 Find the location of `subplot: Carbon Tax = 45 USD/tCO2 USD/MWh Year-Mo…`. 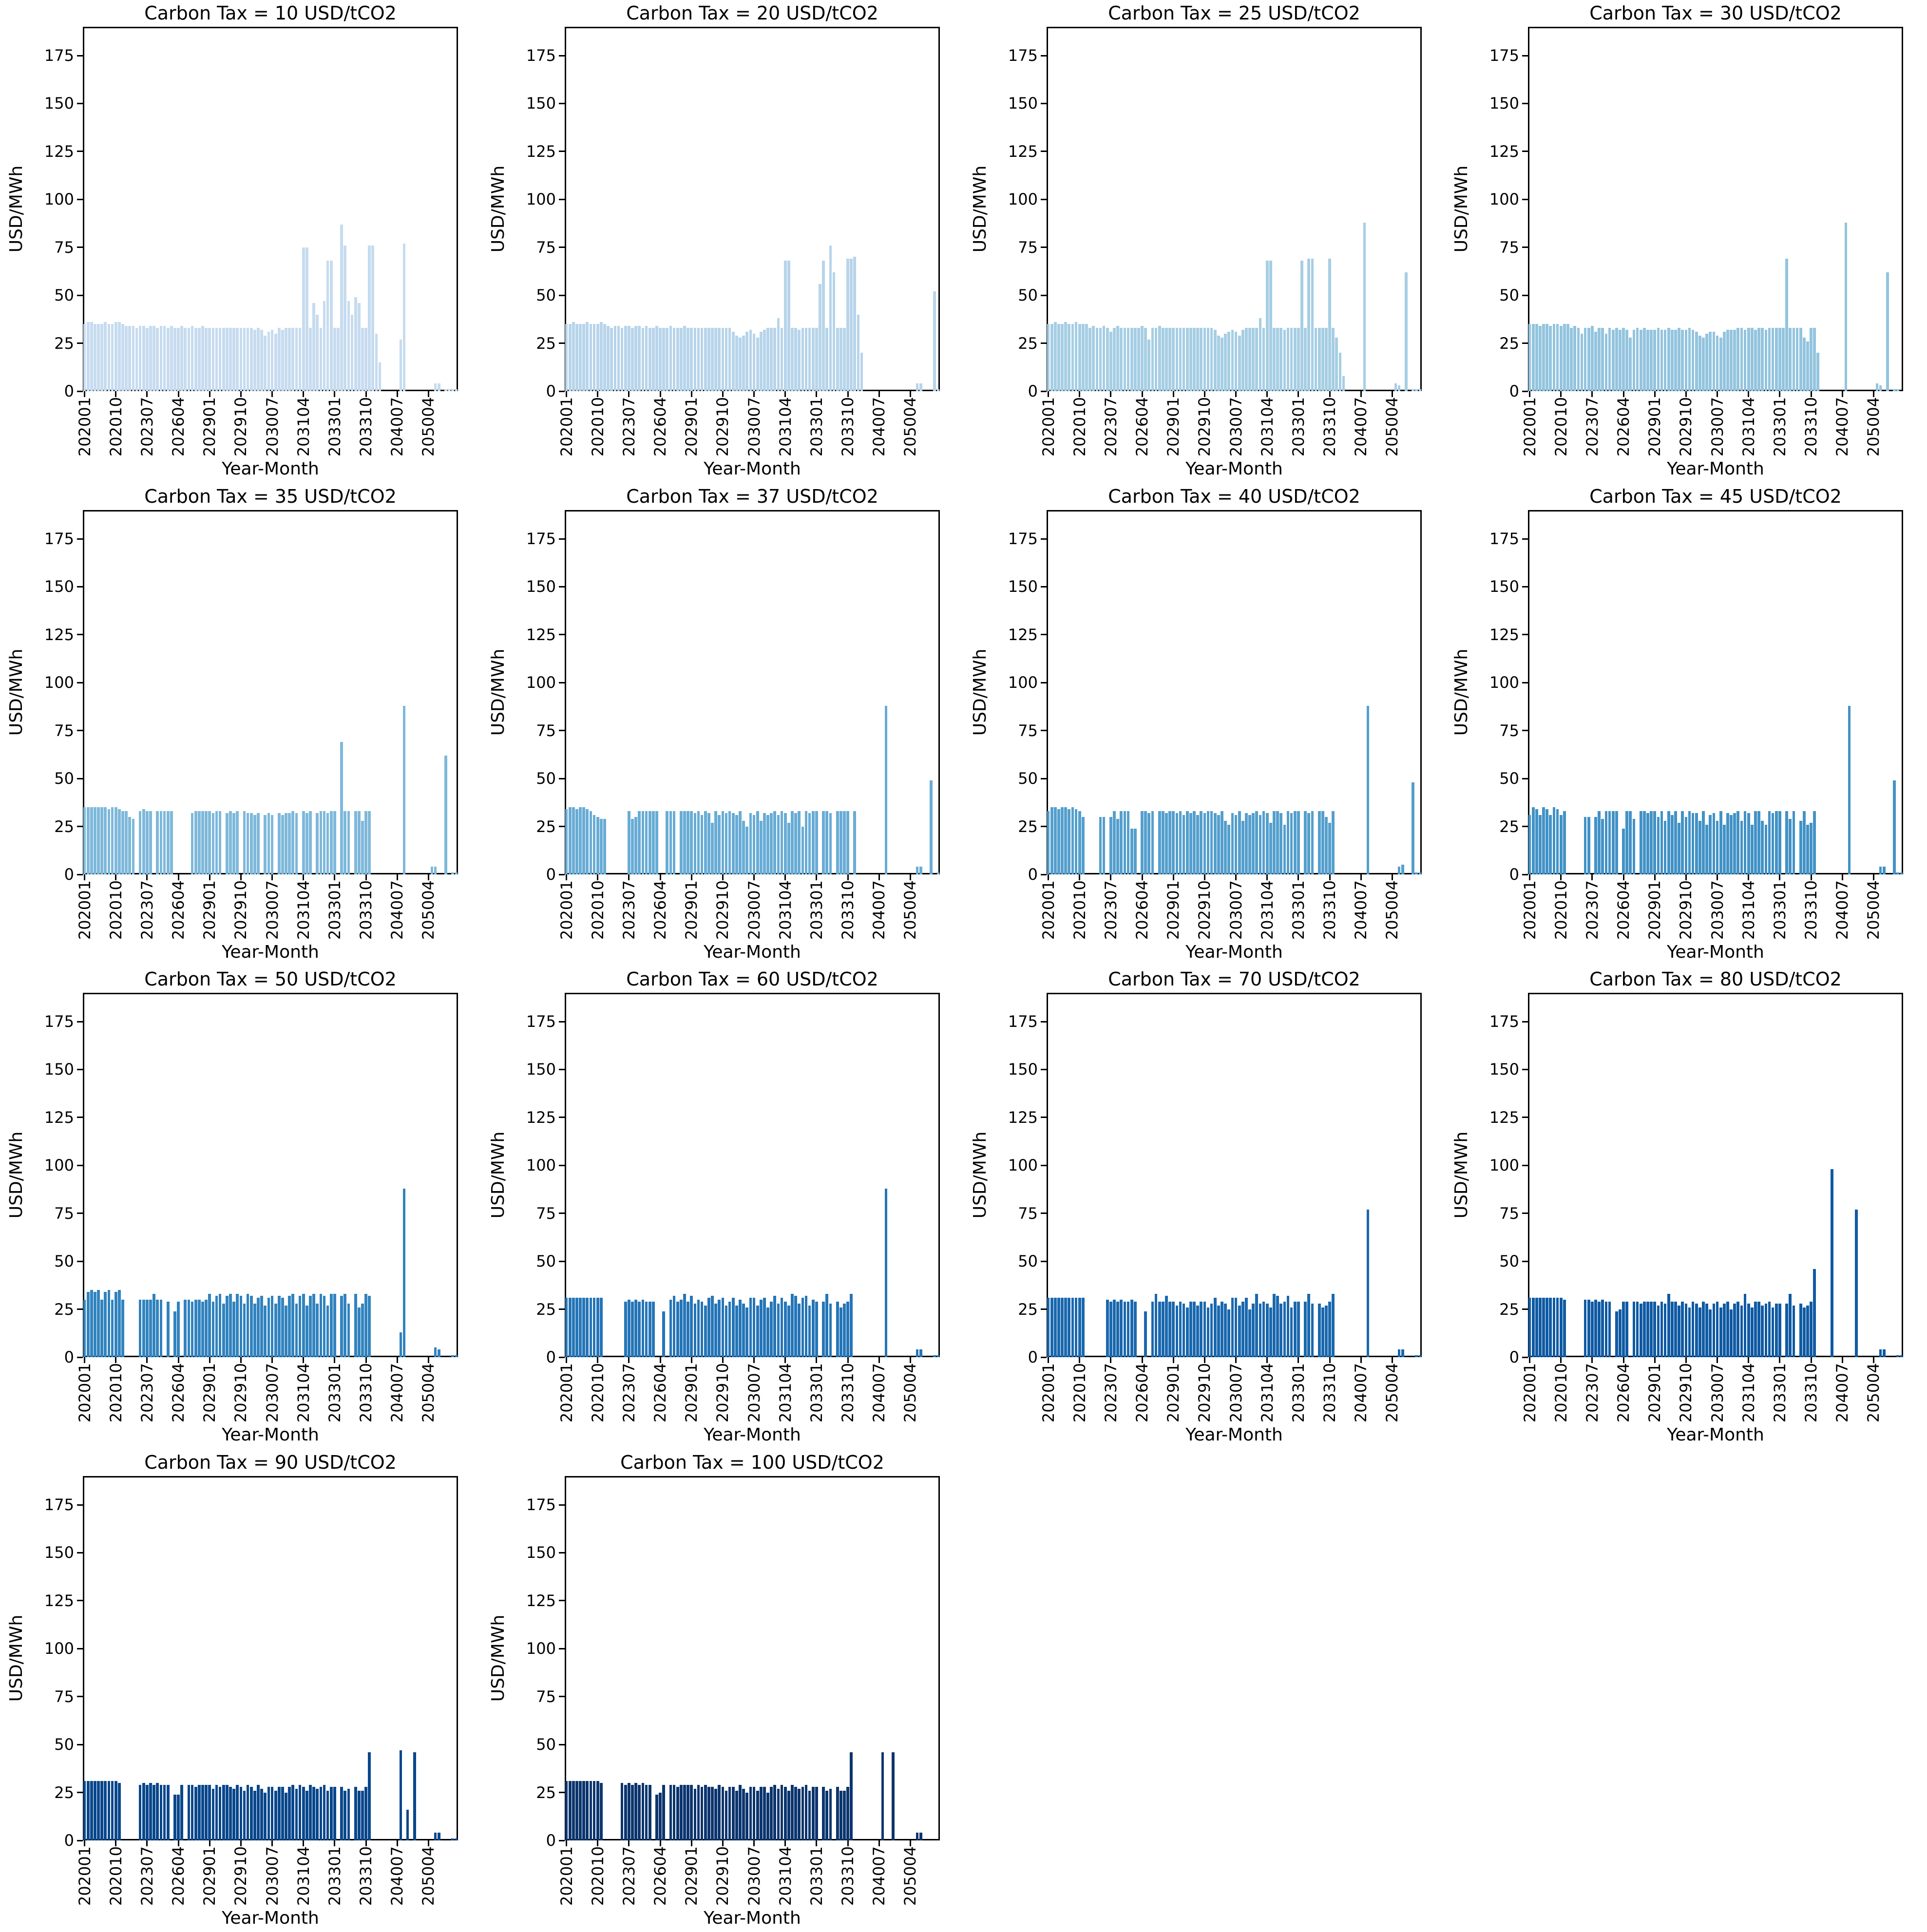

subplot: Carbon Tax = 45 USD/tCO2 USD/MWh Year-Mo… is located at coordinates (1686, 724).